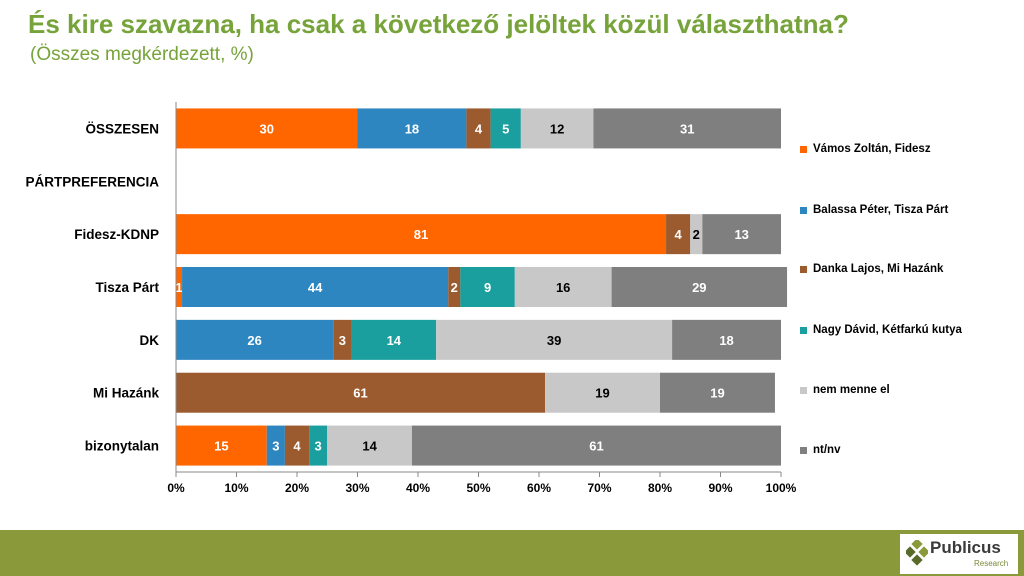 This screenshot has width=1024, height=576. Describe the element at coordinates (872, 149) in the screenshot. I see `legend-label: Vámos Zoltán, Fidesz` at that location.